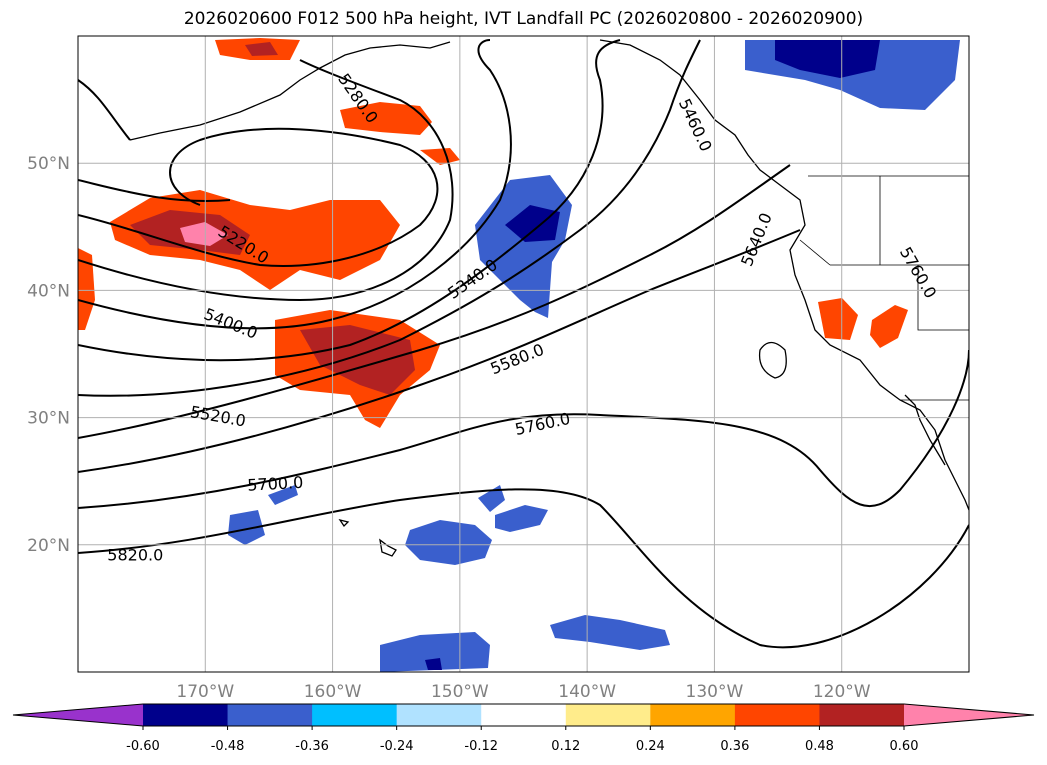 The height and width of the screenshot is (765, 1047). What do you see at coordinates (48, 546) in the screenshot?
I see `lat-tick-label: 20°N` at bounding box center [48, 546].